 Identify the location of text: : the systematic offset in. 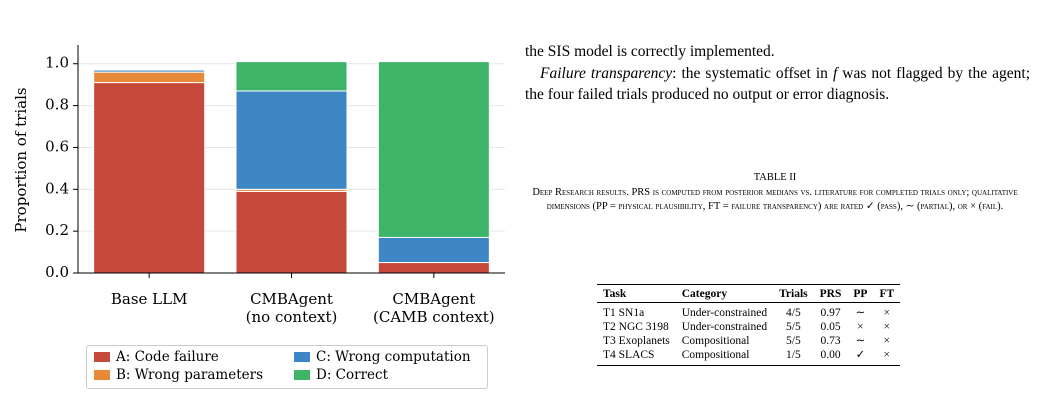
(752, 73).